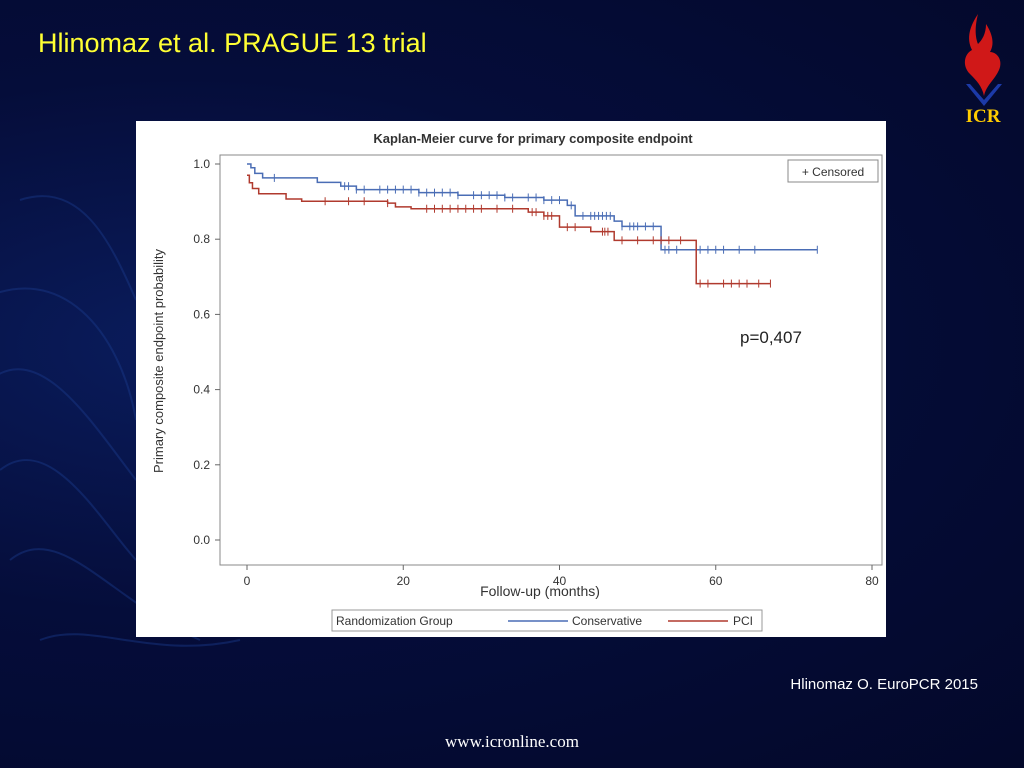  What do you see at coordinates (771, 337) in the screenshot?
I see `p-value-annotation: p=0,407` at bounding box center [771, 337].